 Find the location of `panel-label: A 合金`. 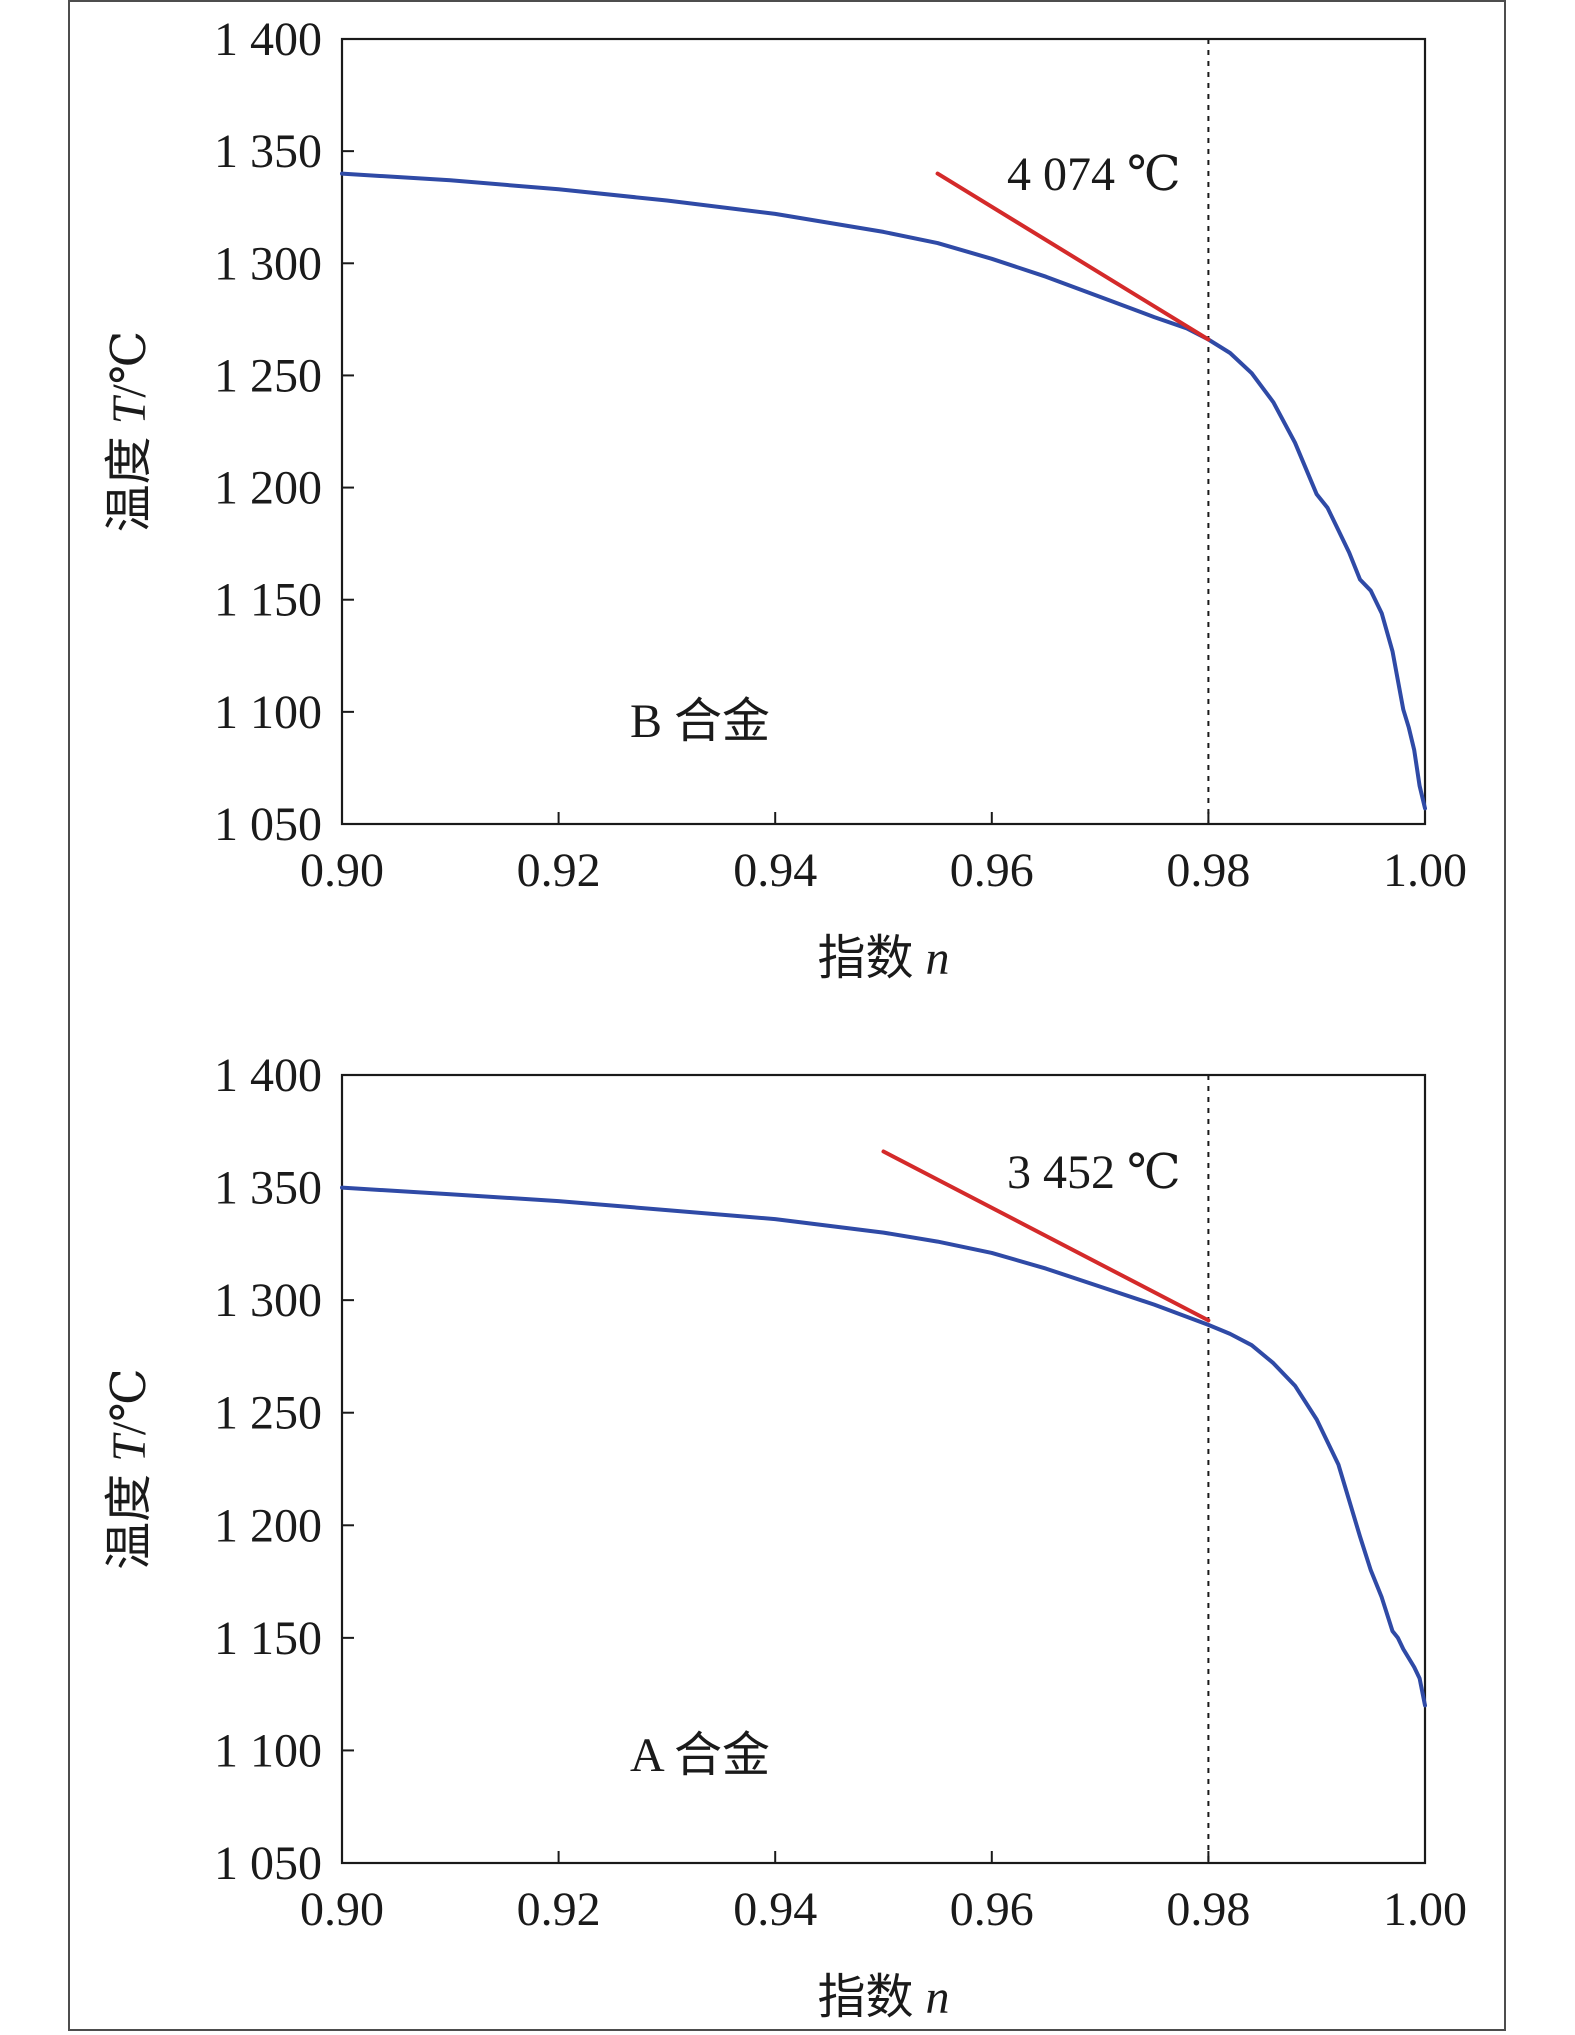

panel-label: A 合金 is located at coordinates (700, 1755).